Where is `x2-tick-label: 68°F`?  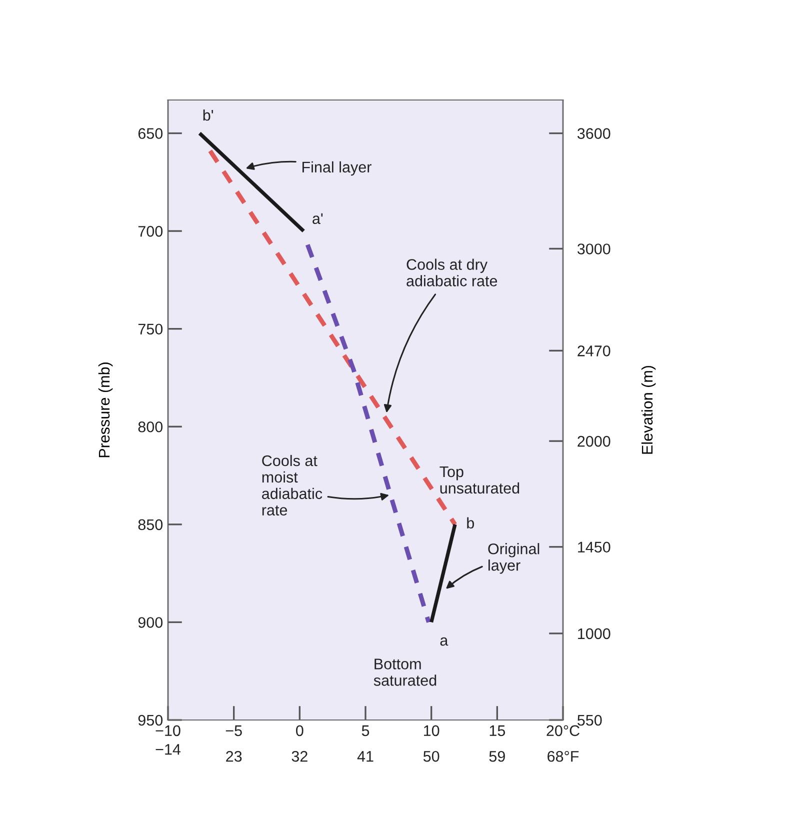 x2-tick-label: 68°F is located at coordinates (563, 756).